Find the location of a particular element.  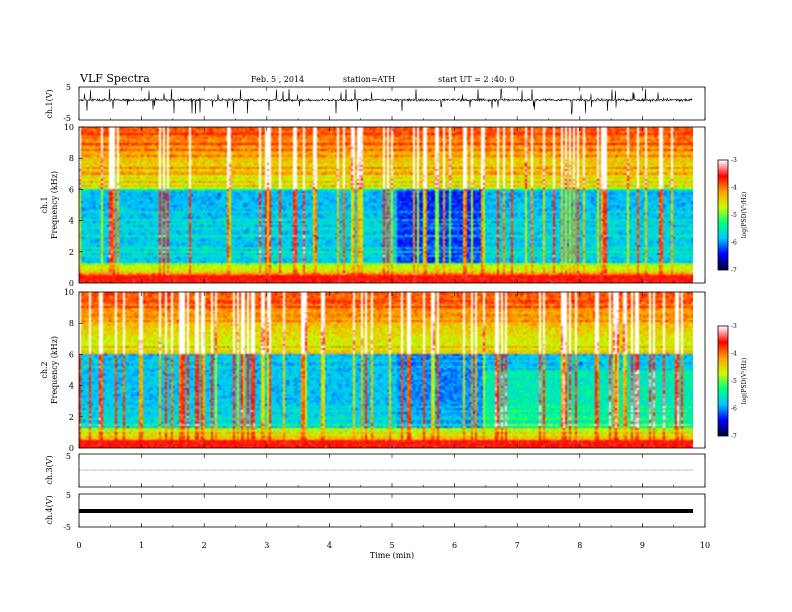

spec2-ylabel: Frequency (kHz) is located at coordinates (54, 370).